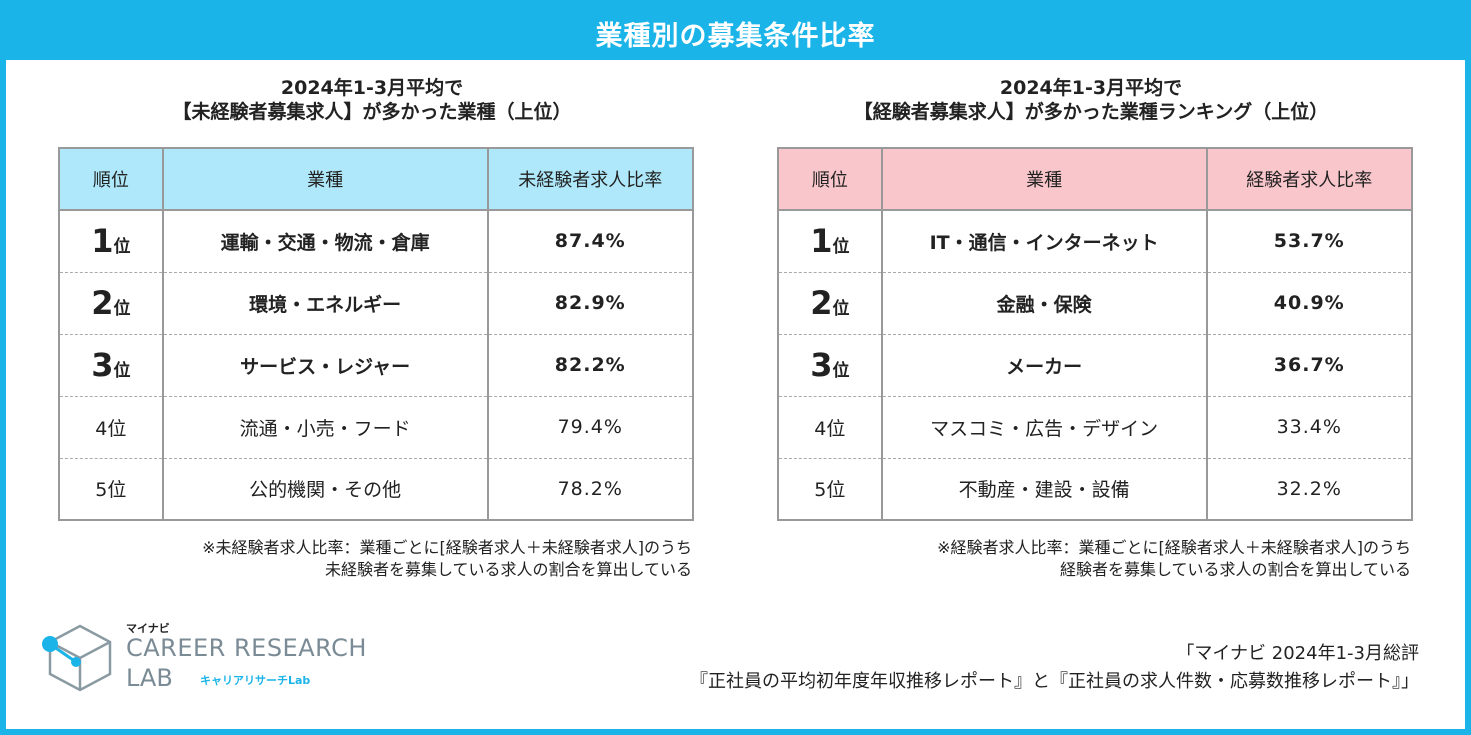 Image resolution: width=1471 pixels, height=735 pixels. Describe the element at coordinates (1309, 179) in the screenshot. I see `column-header-ratio: 経験者求人比率` at that location.